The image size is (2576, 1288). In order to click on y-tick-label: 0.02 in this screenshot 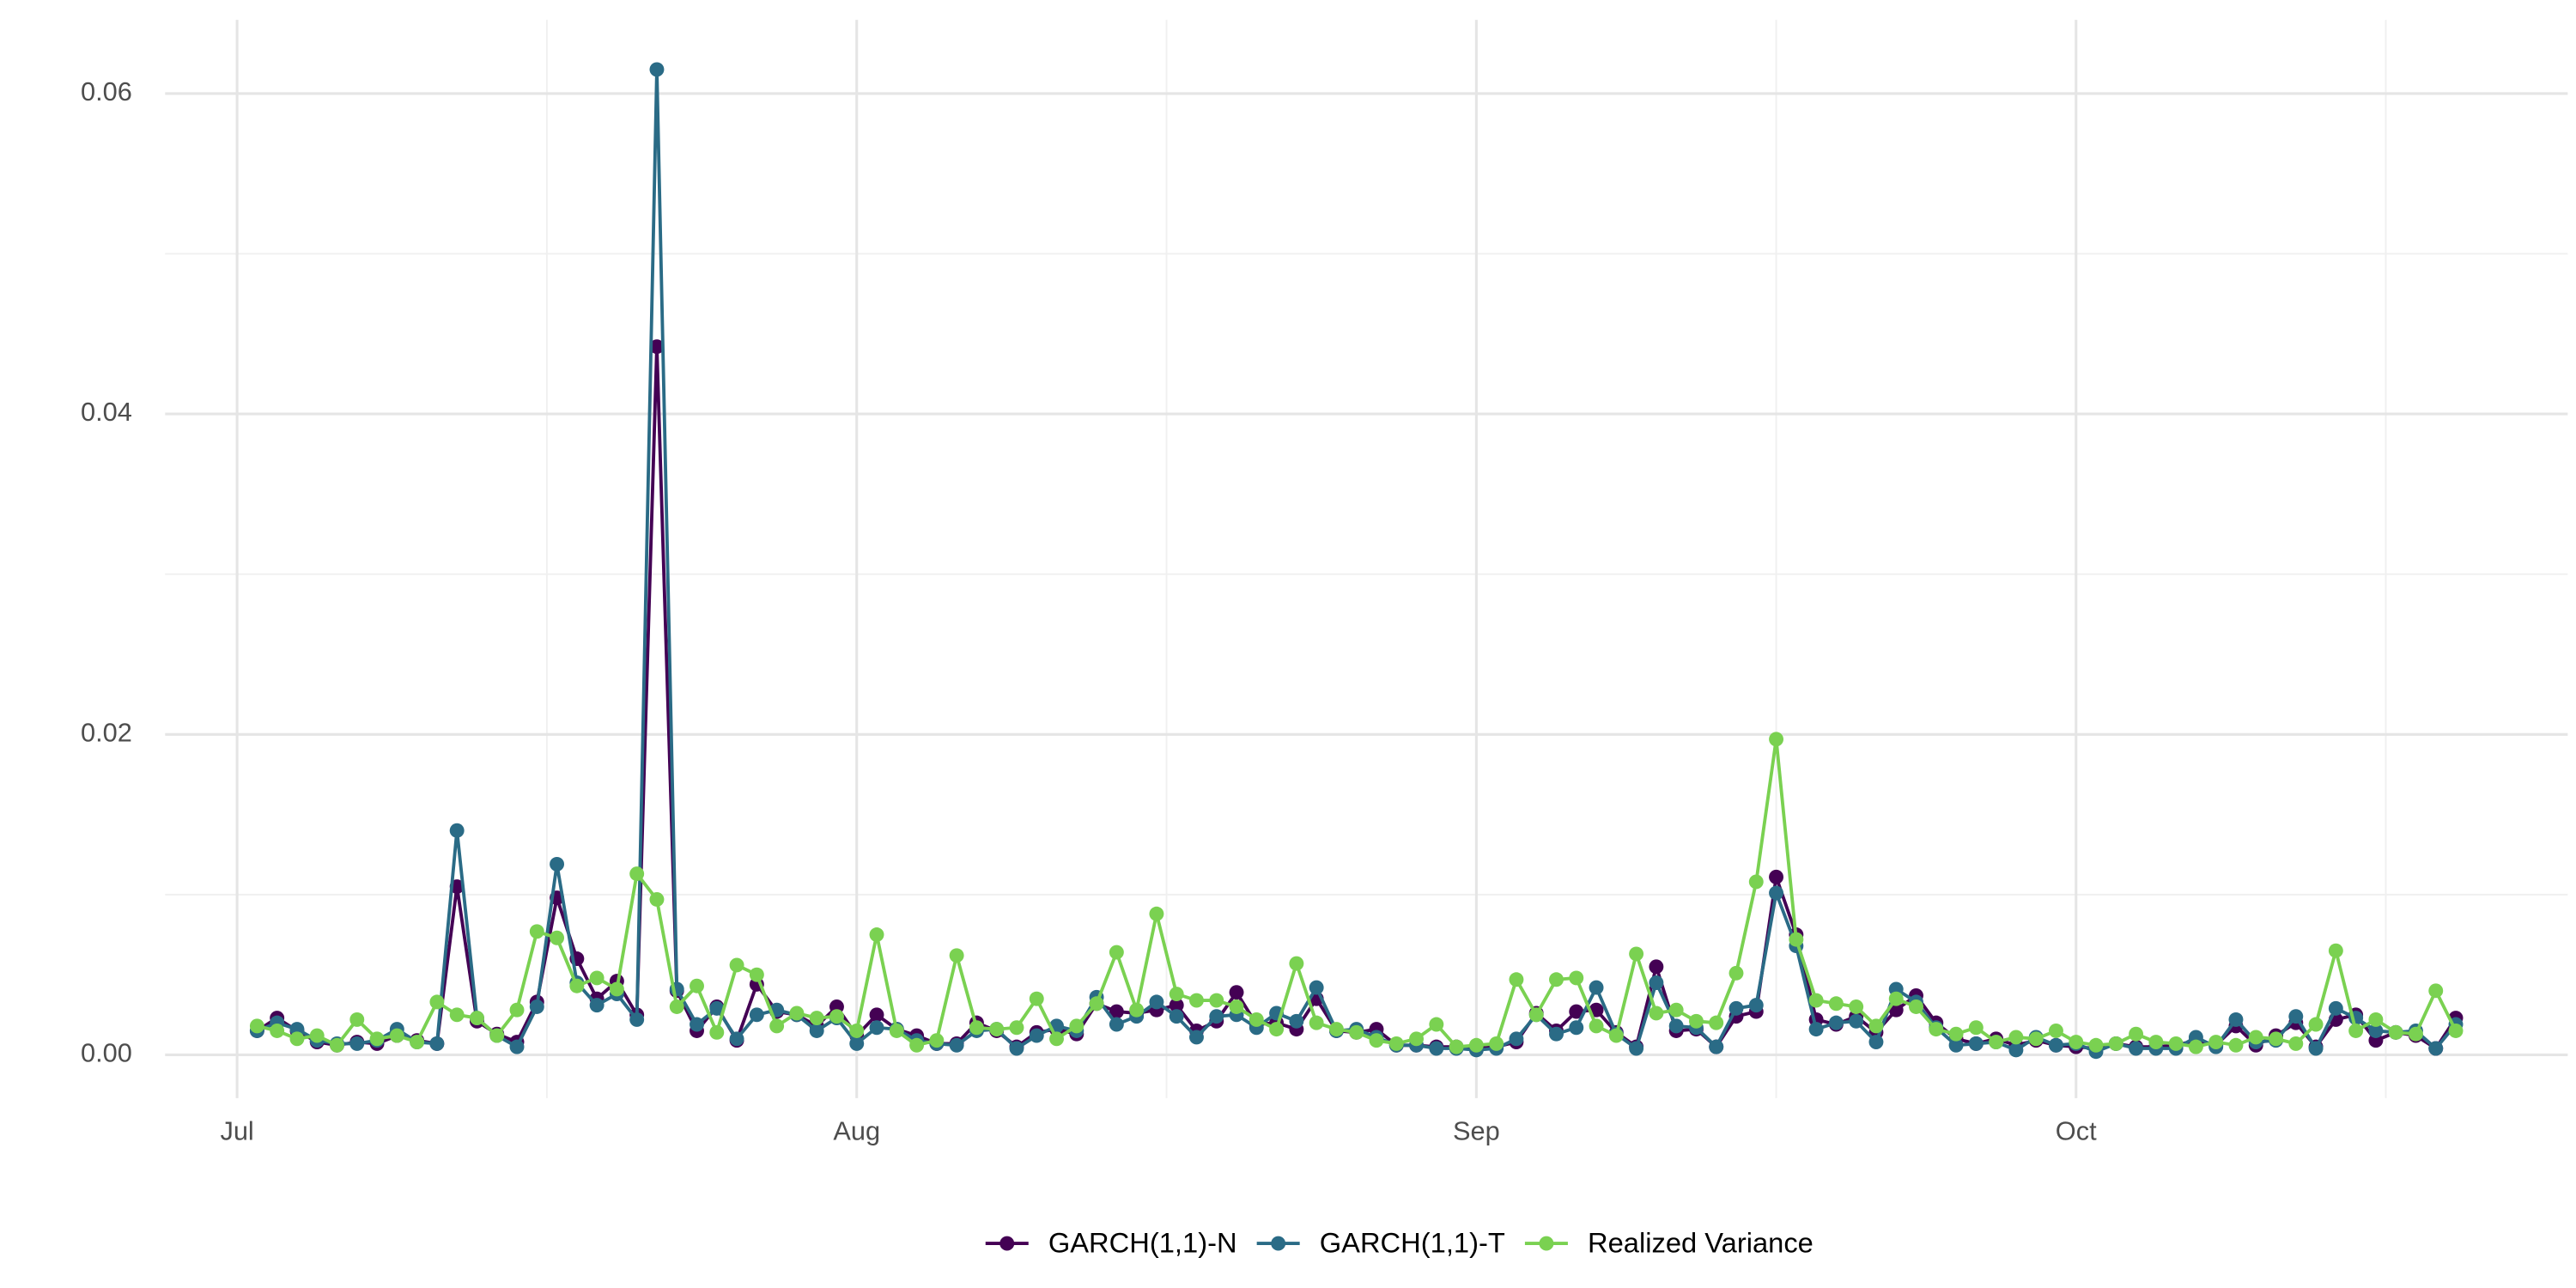, I will do `click(106, 732)`.